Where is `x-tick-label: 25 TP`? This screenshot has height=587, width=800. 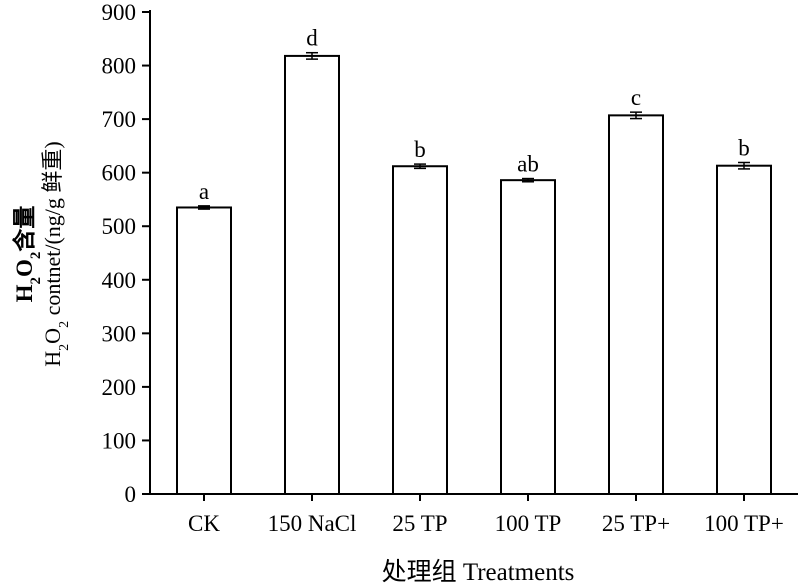 x-tick-label: 25 TP is located at coordinates (419, 523).